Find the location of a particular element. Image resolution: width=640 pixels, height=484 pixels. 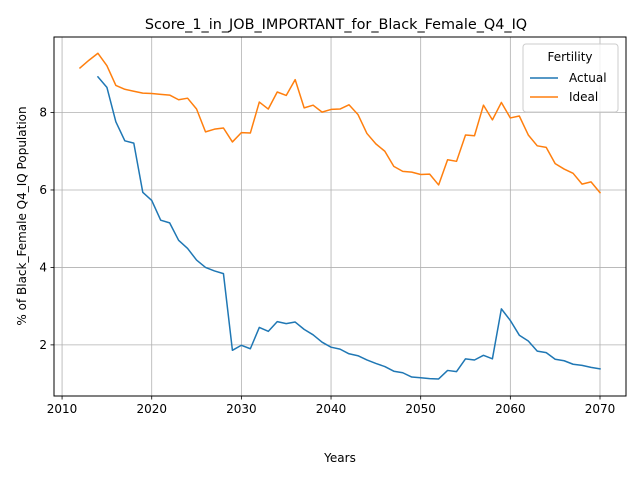

x-tick-label: 2010 is located at coordinates (62, 409).